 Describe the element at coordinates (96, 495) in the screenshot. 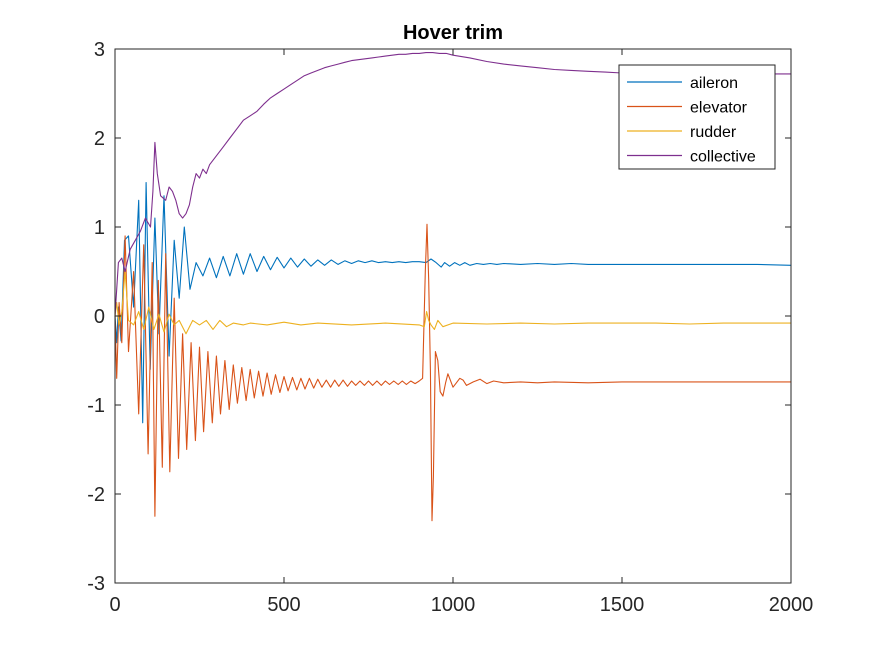

I see `y-tick-label: -2` at that location.